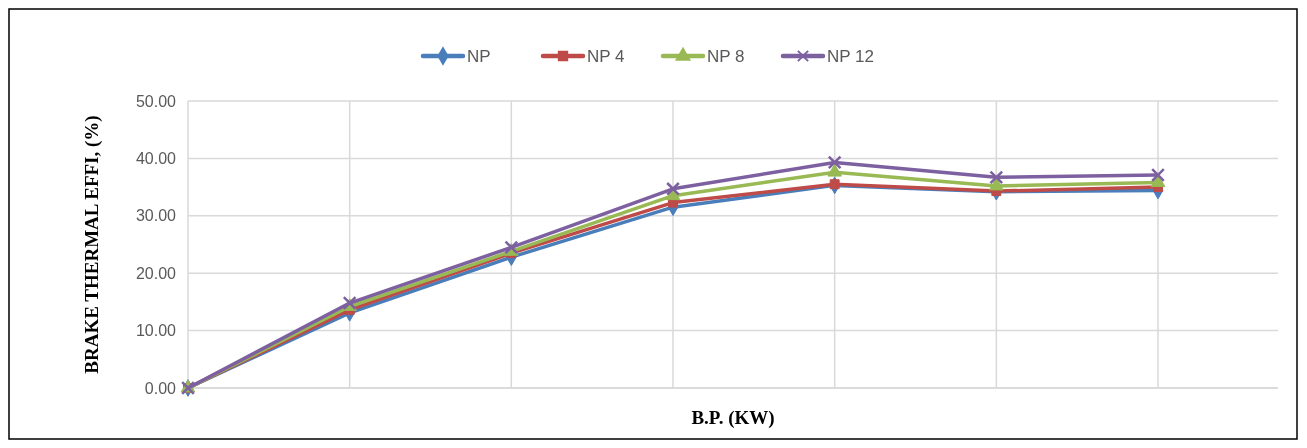 The width and height of the screenshot is (1307, 448). What do you see at coordinates (850, 56) in the screenshot?
I see `legend-label: NP 12` at bounding box center [850, 56].